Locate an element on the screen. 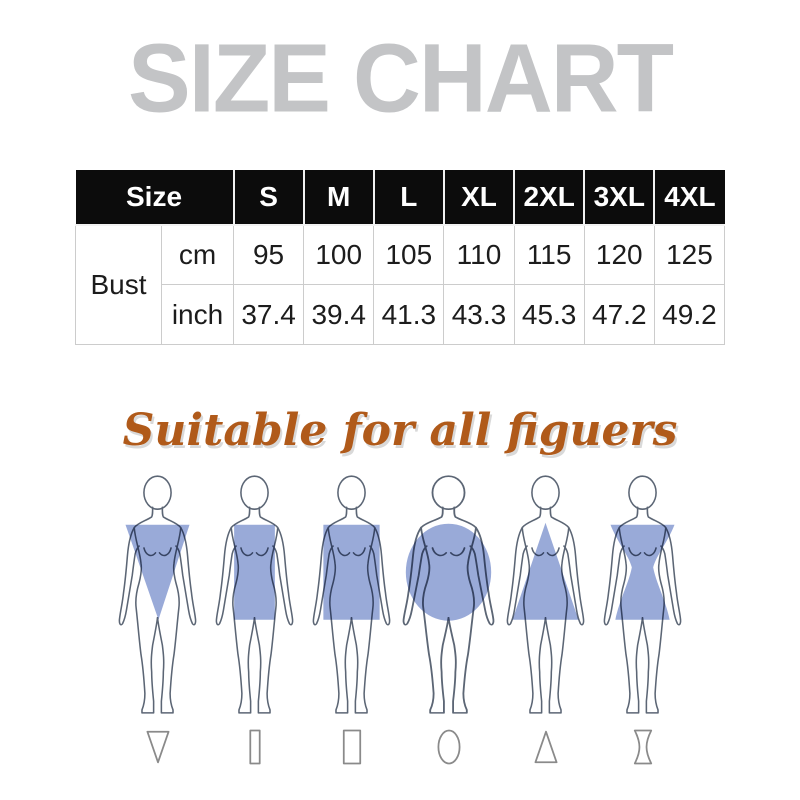 This screenshot has height=800, width=800. table-row-cm: Bust cm 95 100 105 110 115 120 125 is located at coordinates (400, 285).